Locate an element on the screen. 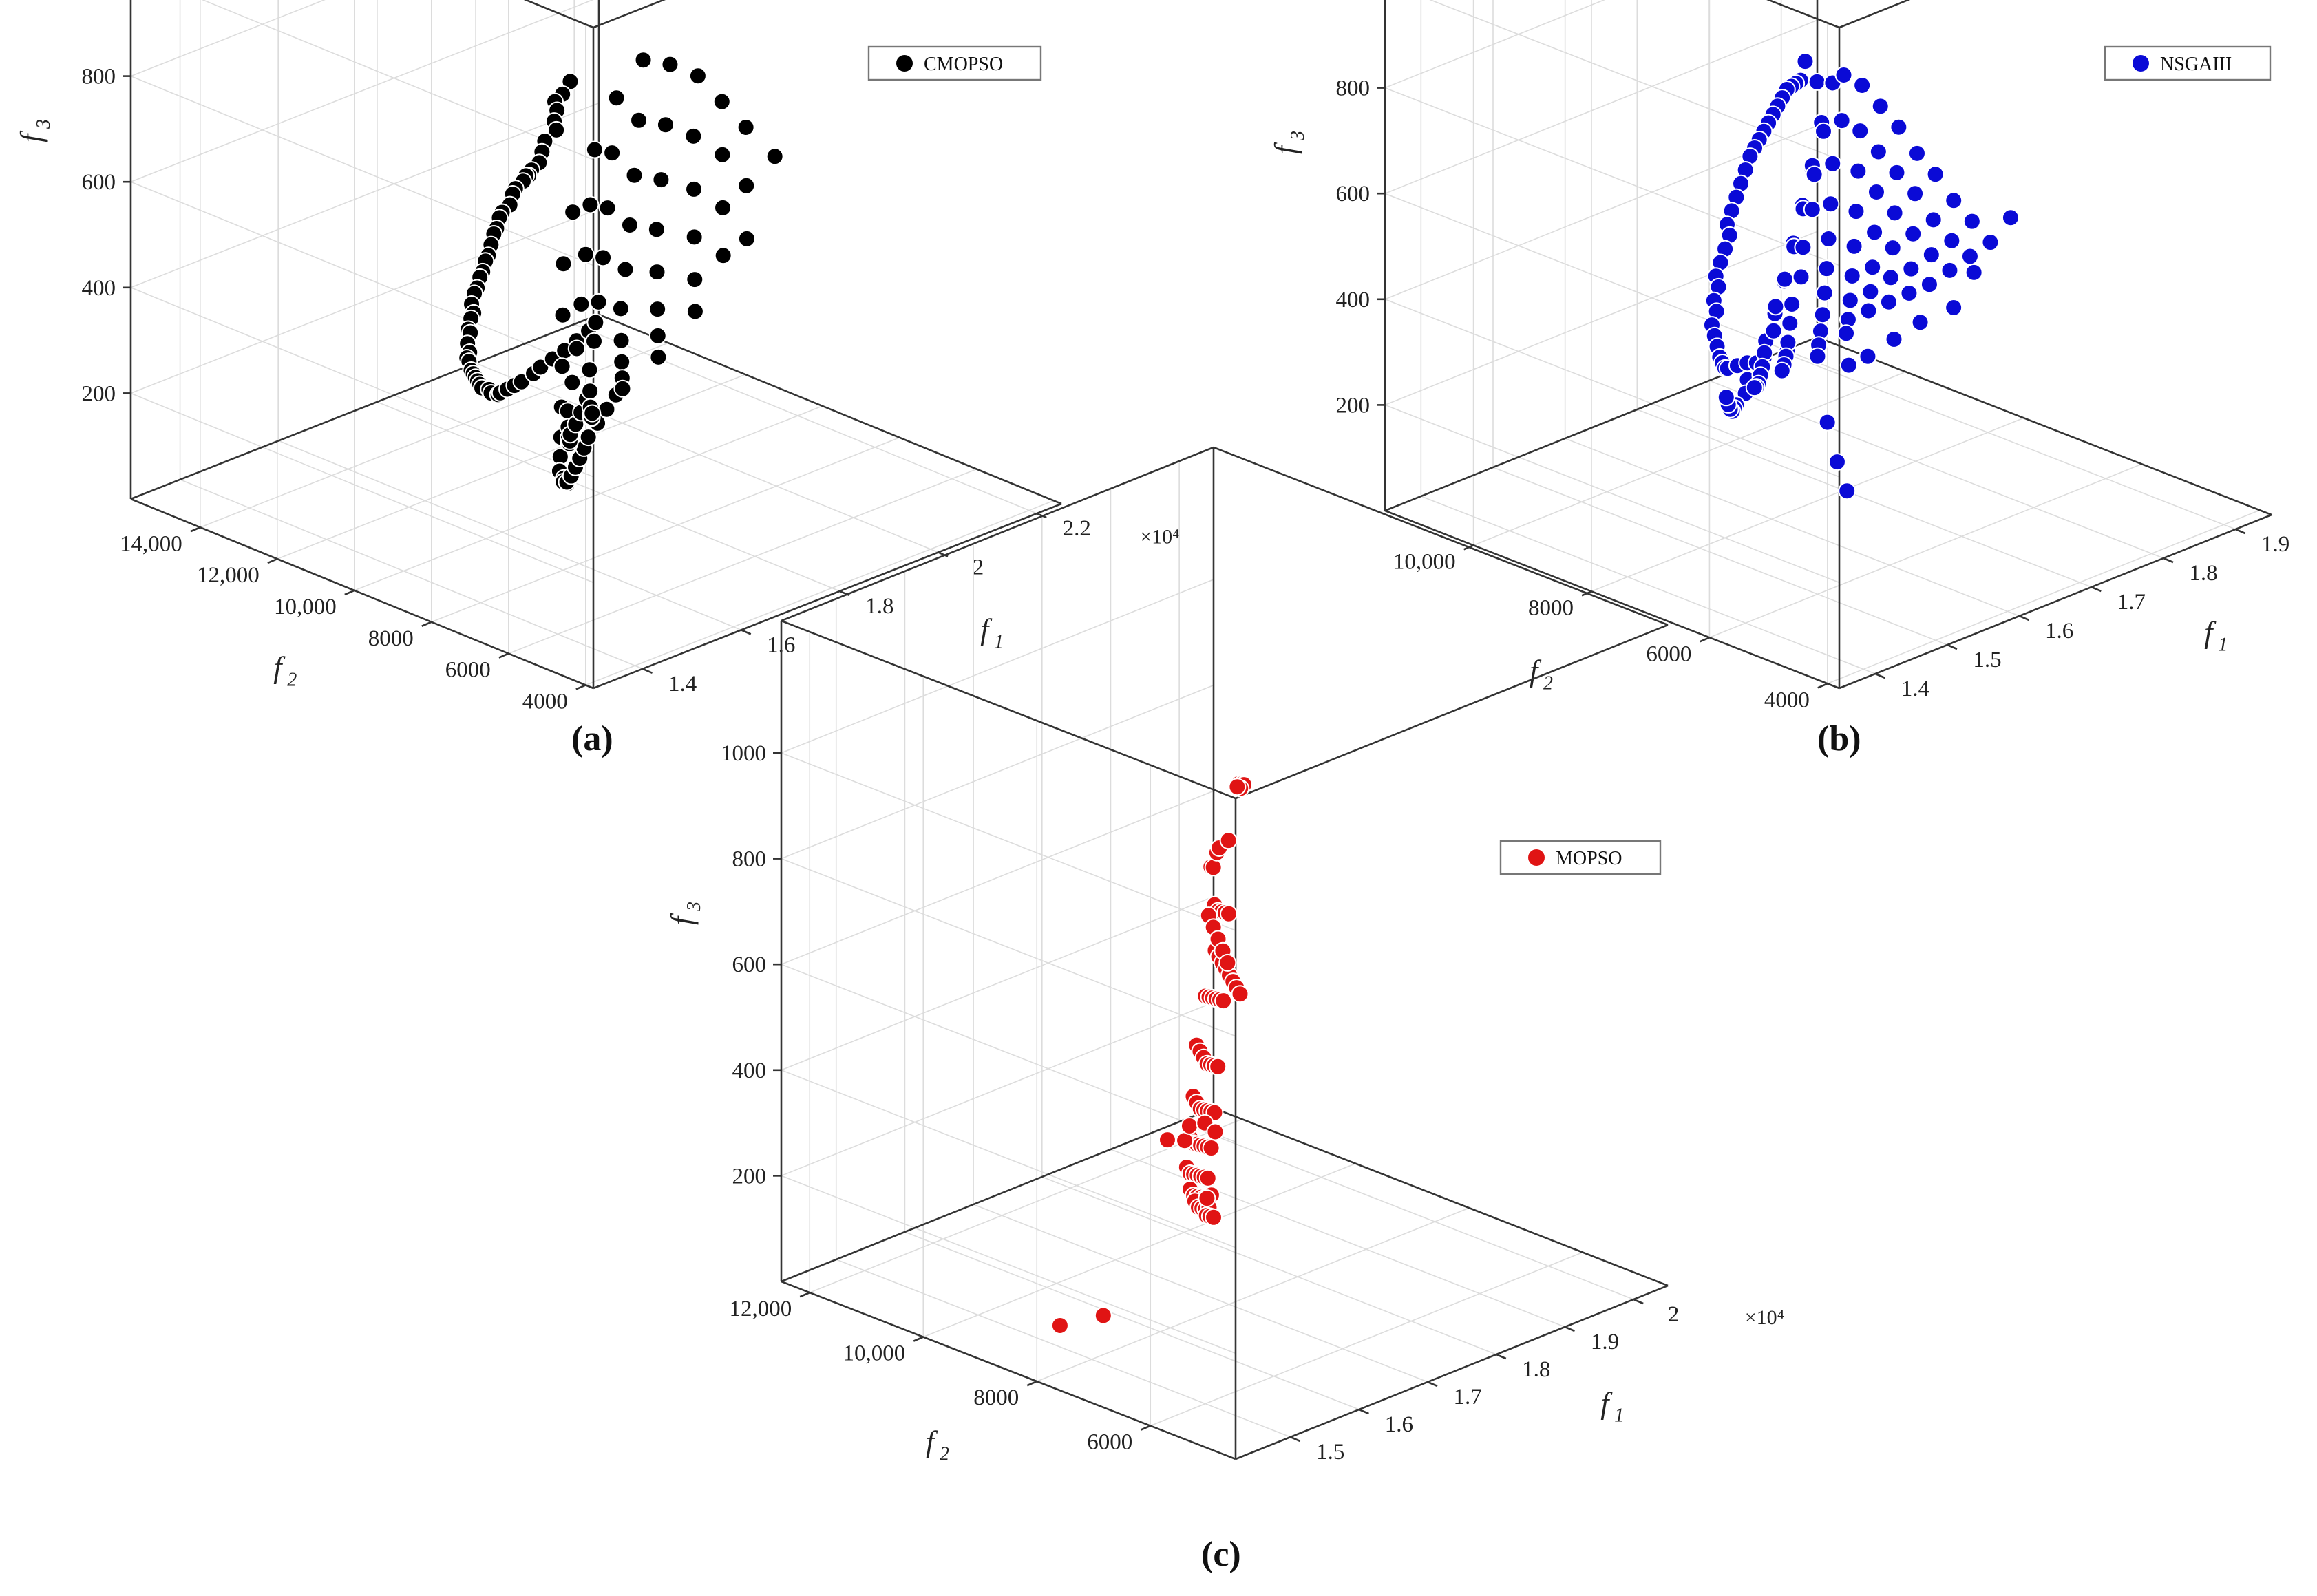 The image size is (2317, 1596). panel-label: (c) is located at coordinates (1221, 1554).